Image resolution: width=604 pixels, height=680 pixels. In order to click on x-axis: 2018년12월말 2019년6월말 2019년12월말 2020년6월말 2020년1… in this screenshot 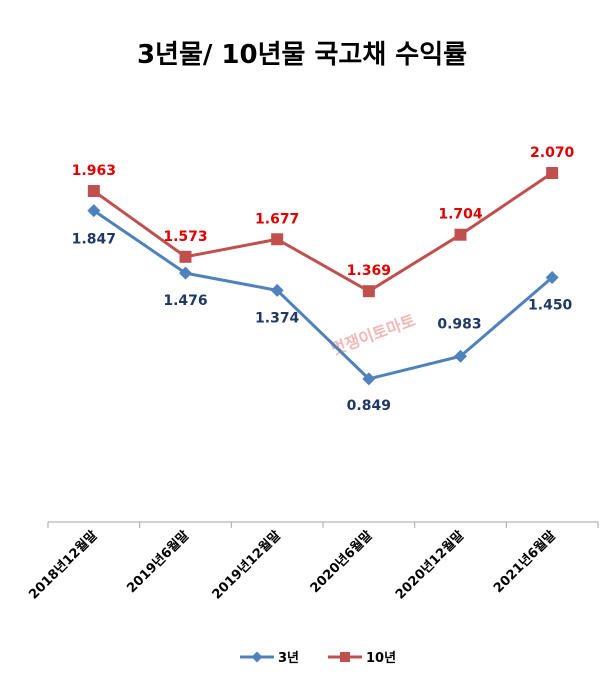, I will do `click(312, 562)`.